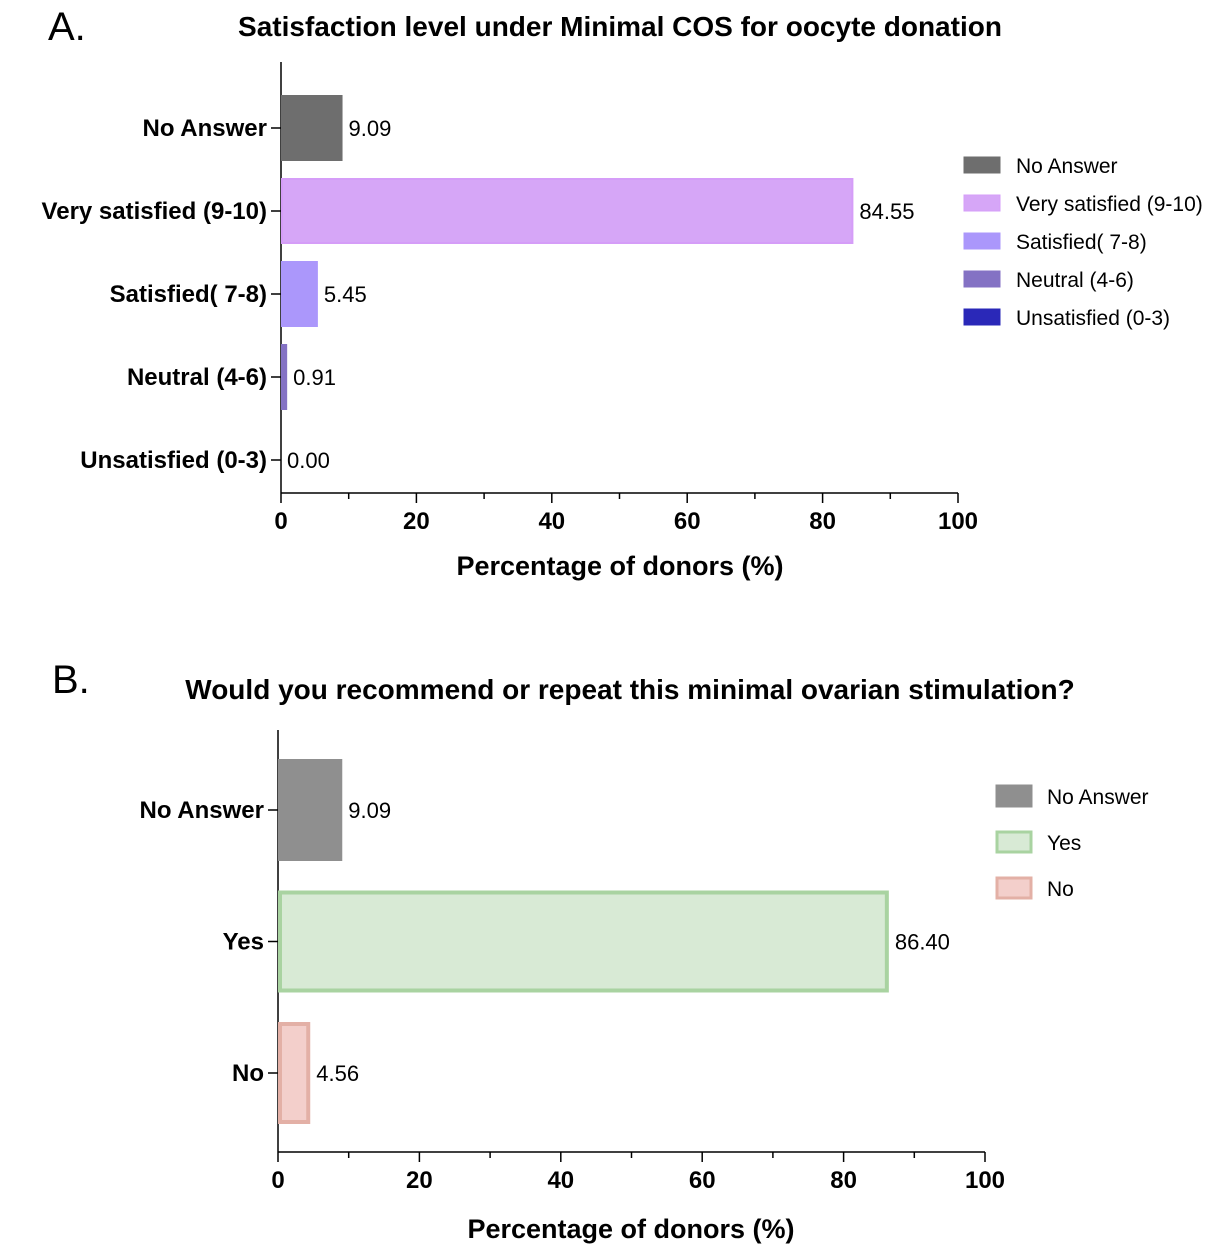 The image size is (1219, 1245). Describe the element at coordinates (687, 521) in the screenshot. I see `chart-a-x-tick-label: 60` at that location.